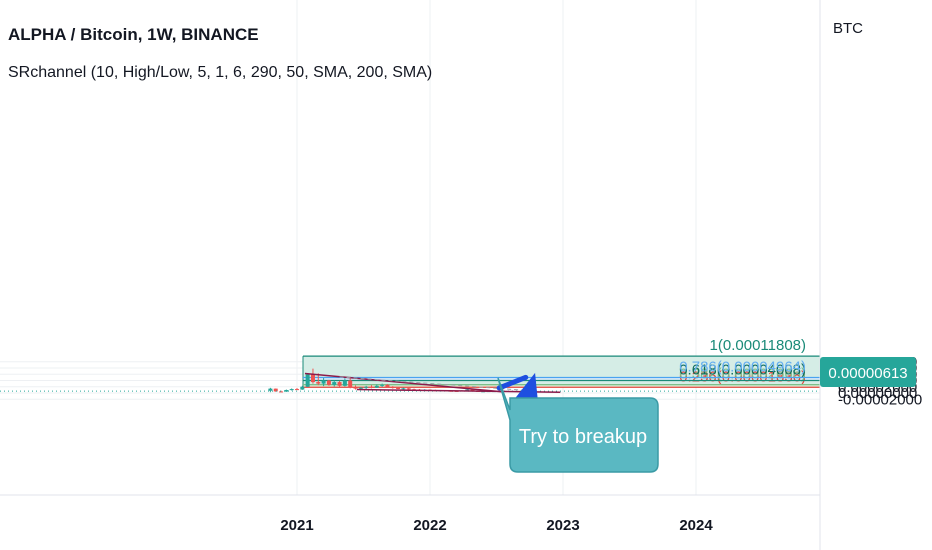  What do you see at coordinates (512, 382) in the screenshot?
I see `breakout-arrow-shaft` at bounding box center [512, 382].